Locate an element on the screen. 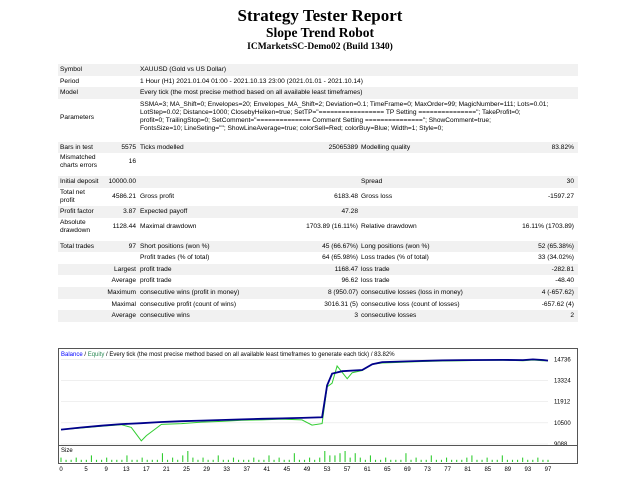 The image size is (640, 480). expected-payoff-value: 47.28 is located at coordinates (349, 211).